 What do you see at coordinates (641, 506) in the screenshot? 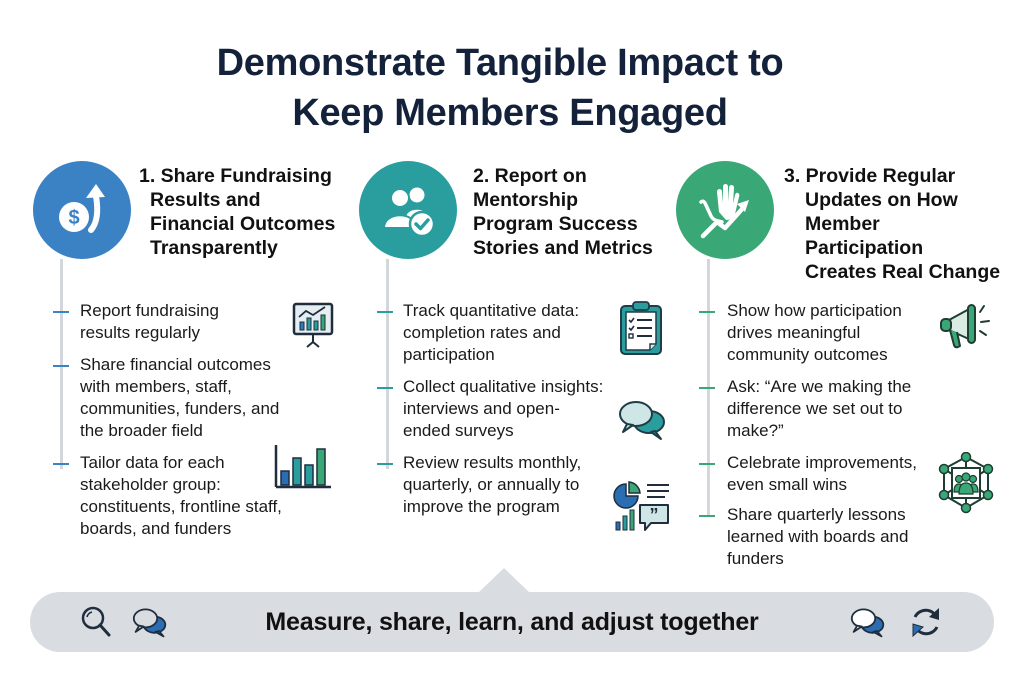
I see `report-pie-quote-icon: ”` at bounding box center [641, 506].